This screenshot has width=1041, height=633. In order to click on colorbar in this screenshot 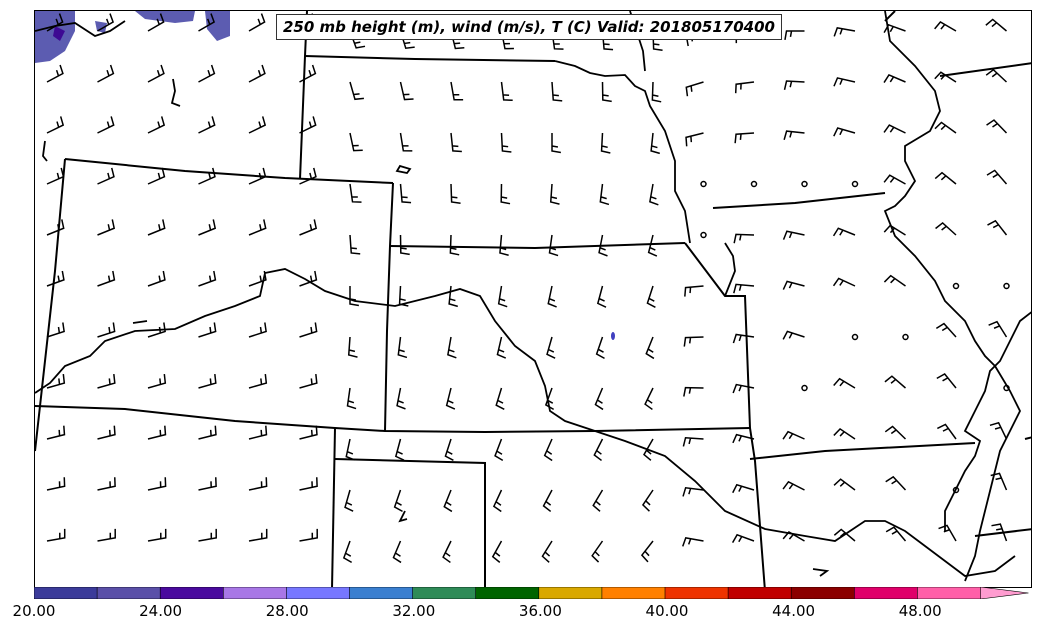, I will do `click(531, 593)`.